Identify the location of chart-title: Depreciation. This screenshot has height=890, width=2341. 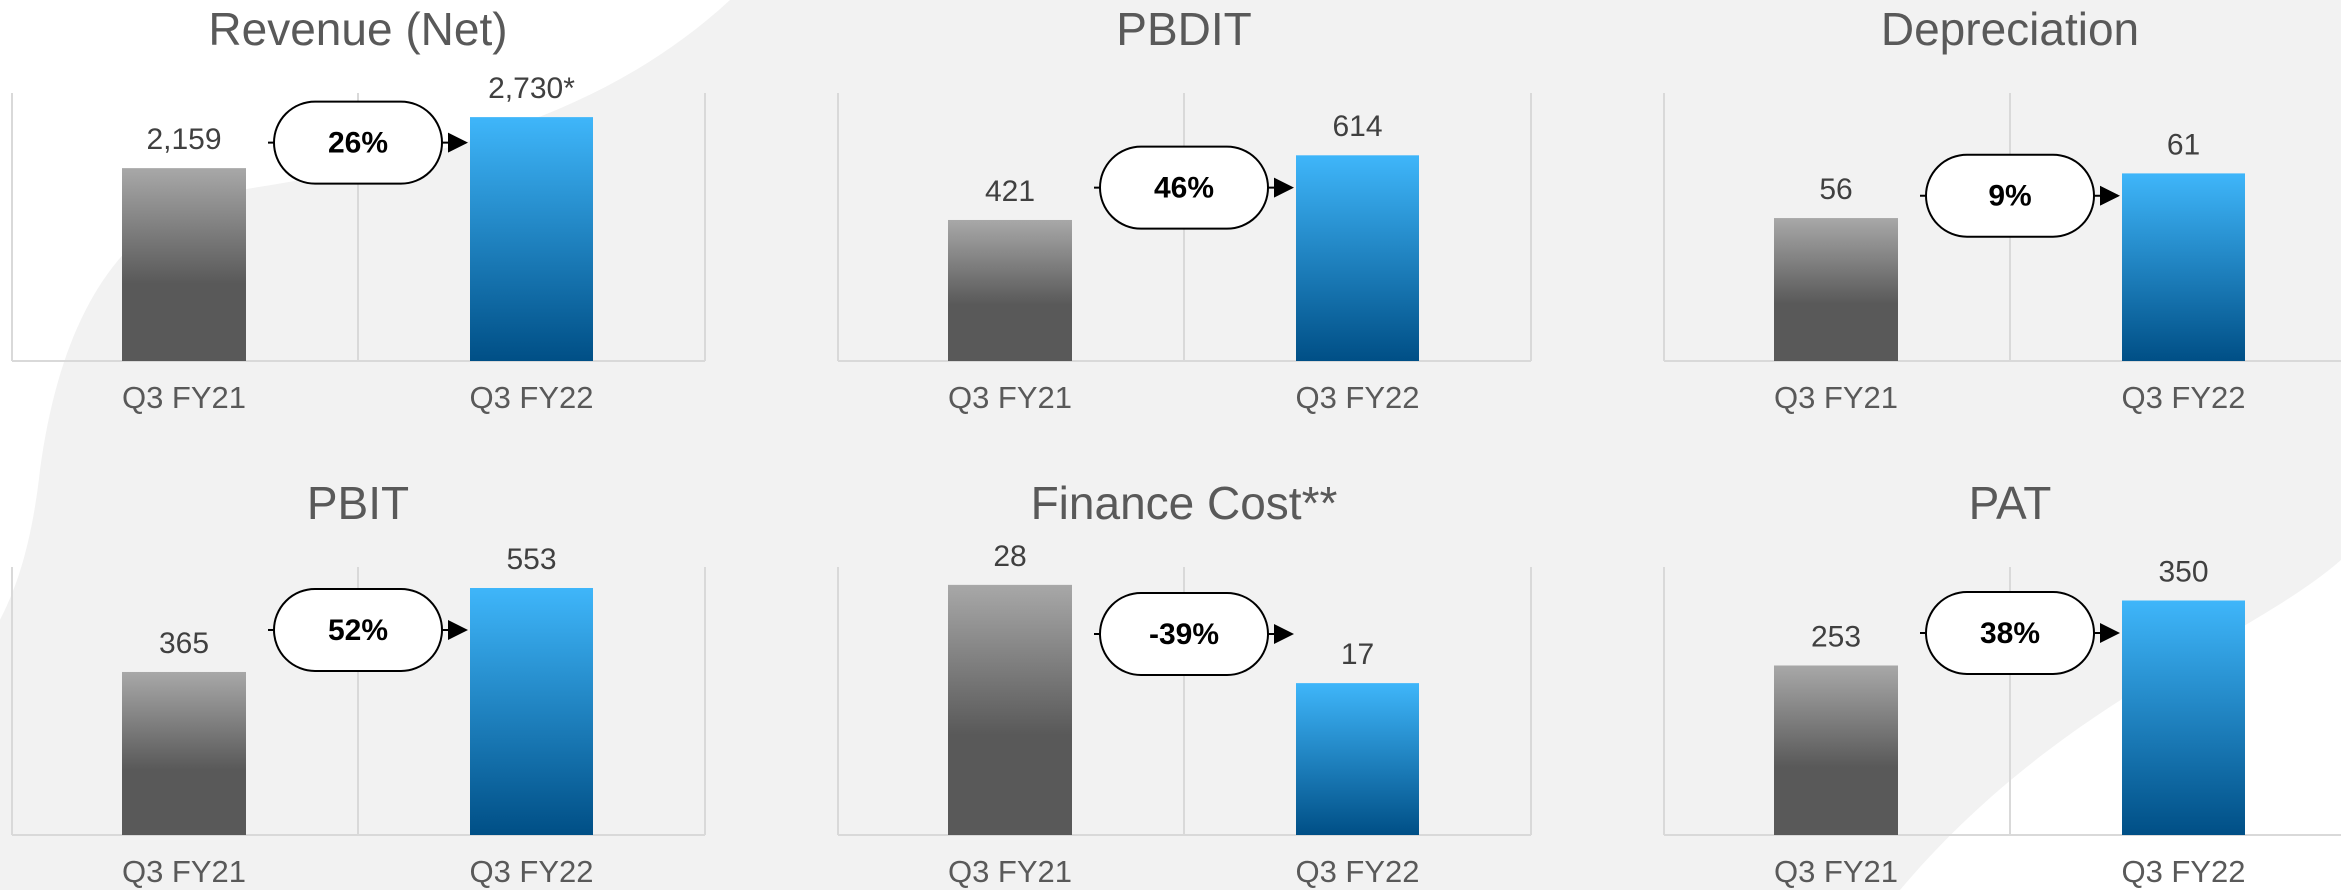
(2010, 29).